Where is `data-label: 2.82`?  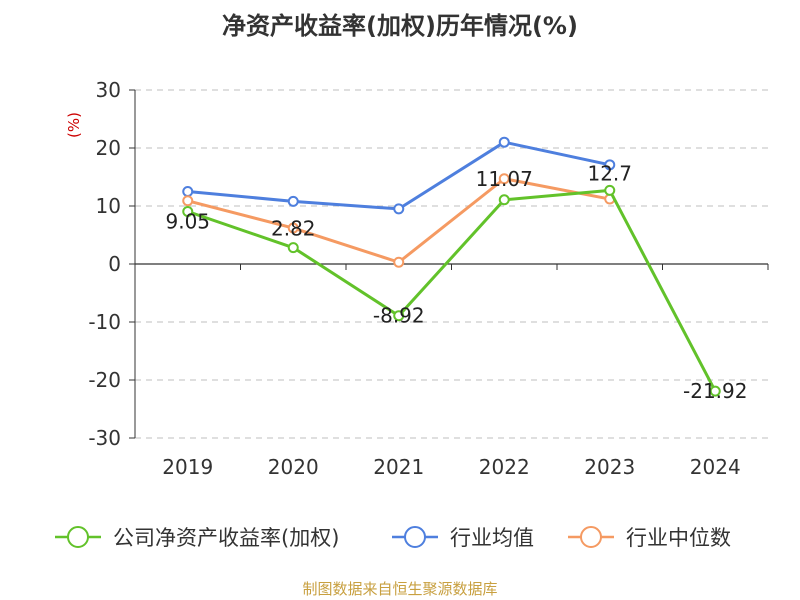
data-label: 2.82 is located at coordinates (293, 229).